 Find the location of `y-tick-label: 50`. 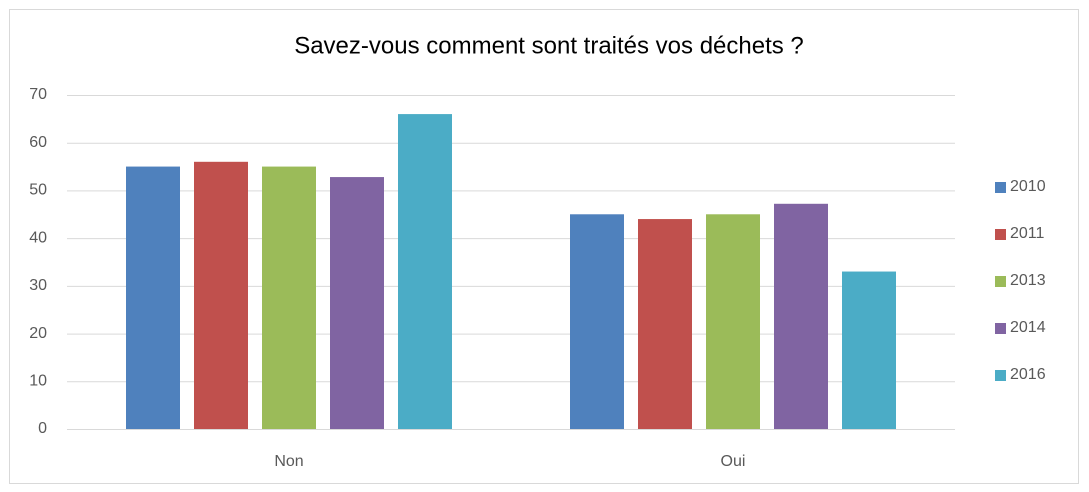

y-tick-label: 50 is located at coordinates (38, 190).